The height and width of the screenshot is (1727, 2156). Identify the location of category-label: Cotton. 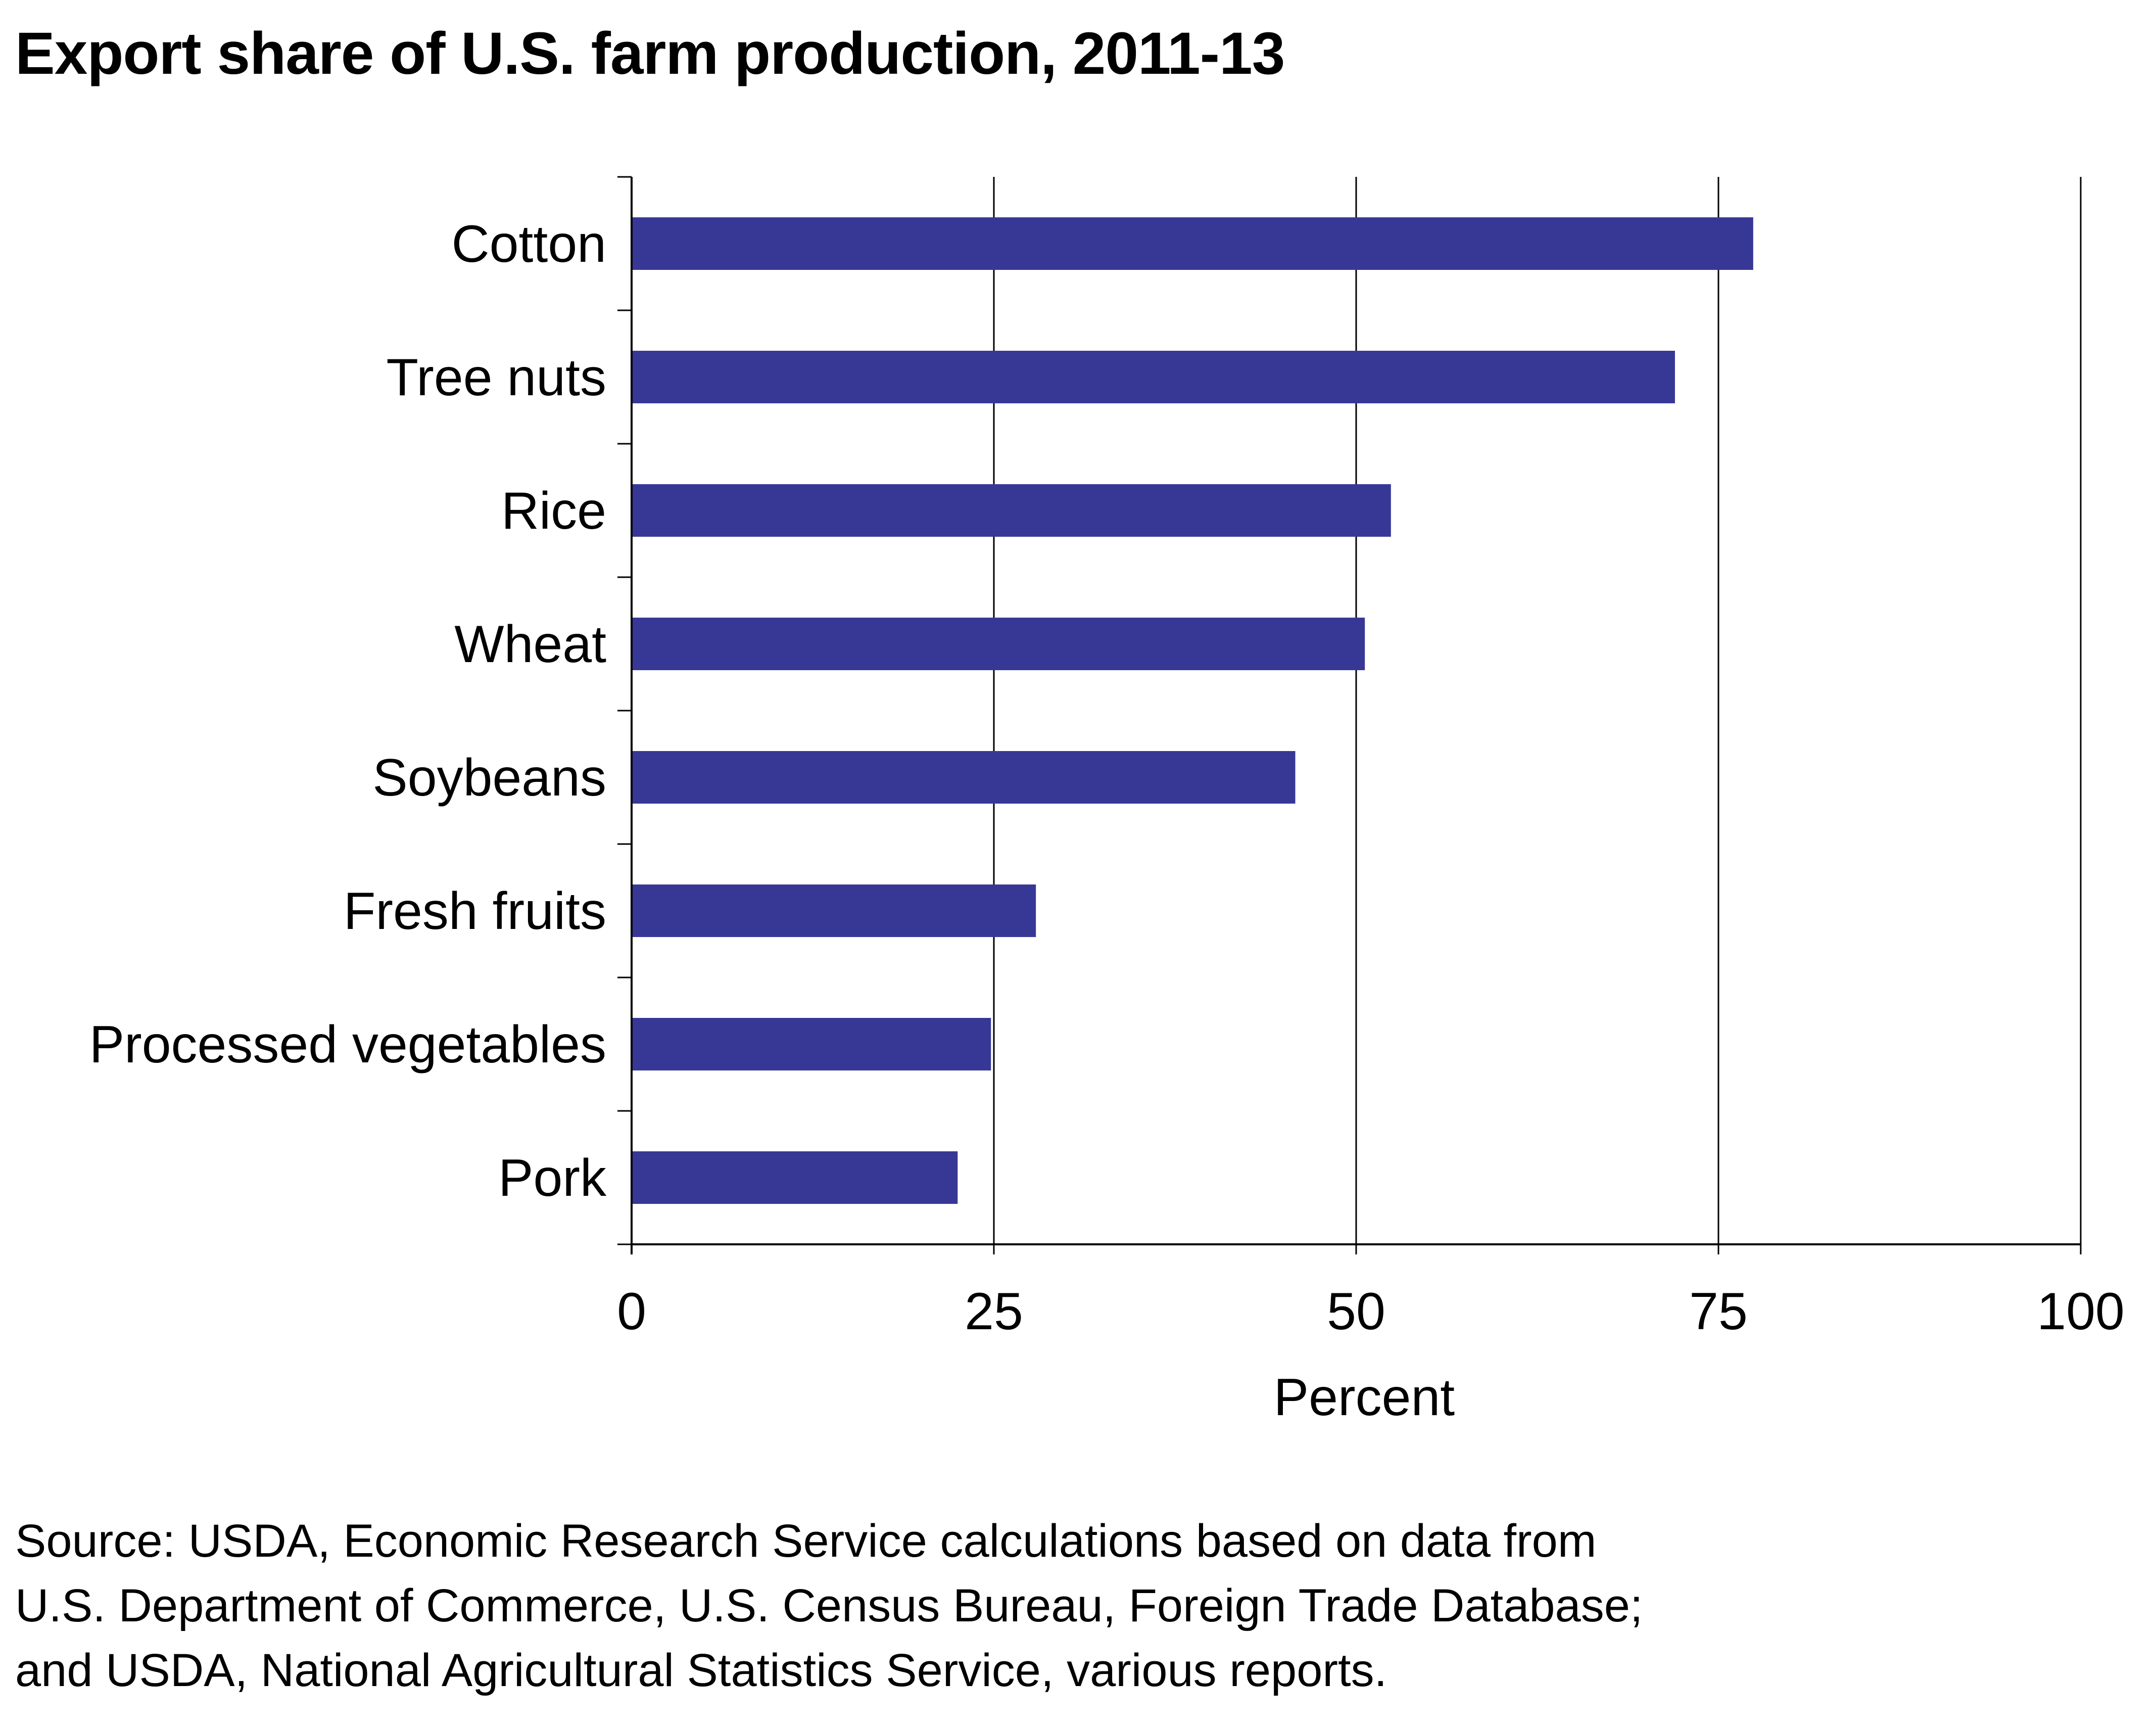
(529, 244).